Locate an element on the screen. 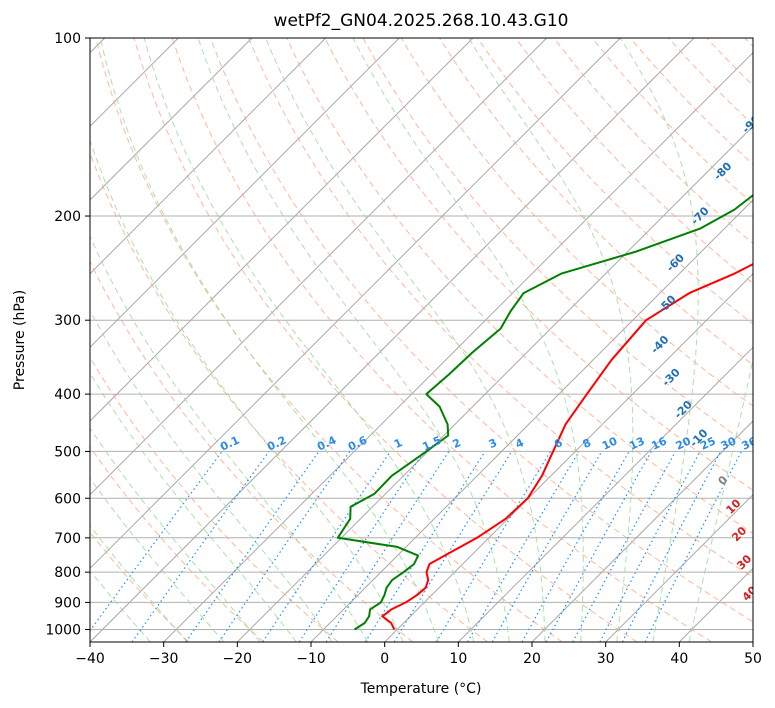 Image resolution: width=775 pixels, height=708 pixels. x-axis-label: Temperature (°C) is located at coordinates (421, 689).